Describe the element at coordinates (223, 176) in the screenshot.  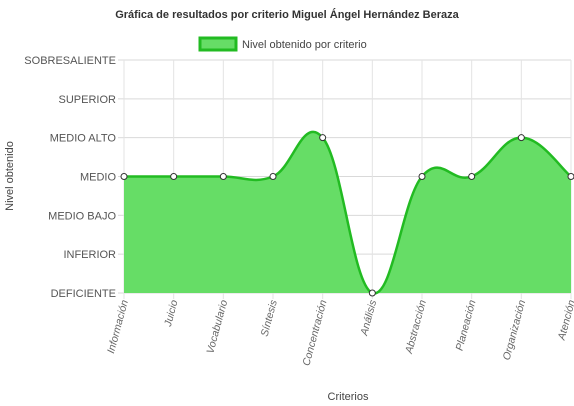
I see `data-point-vocabulario` at that location.